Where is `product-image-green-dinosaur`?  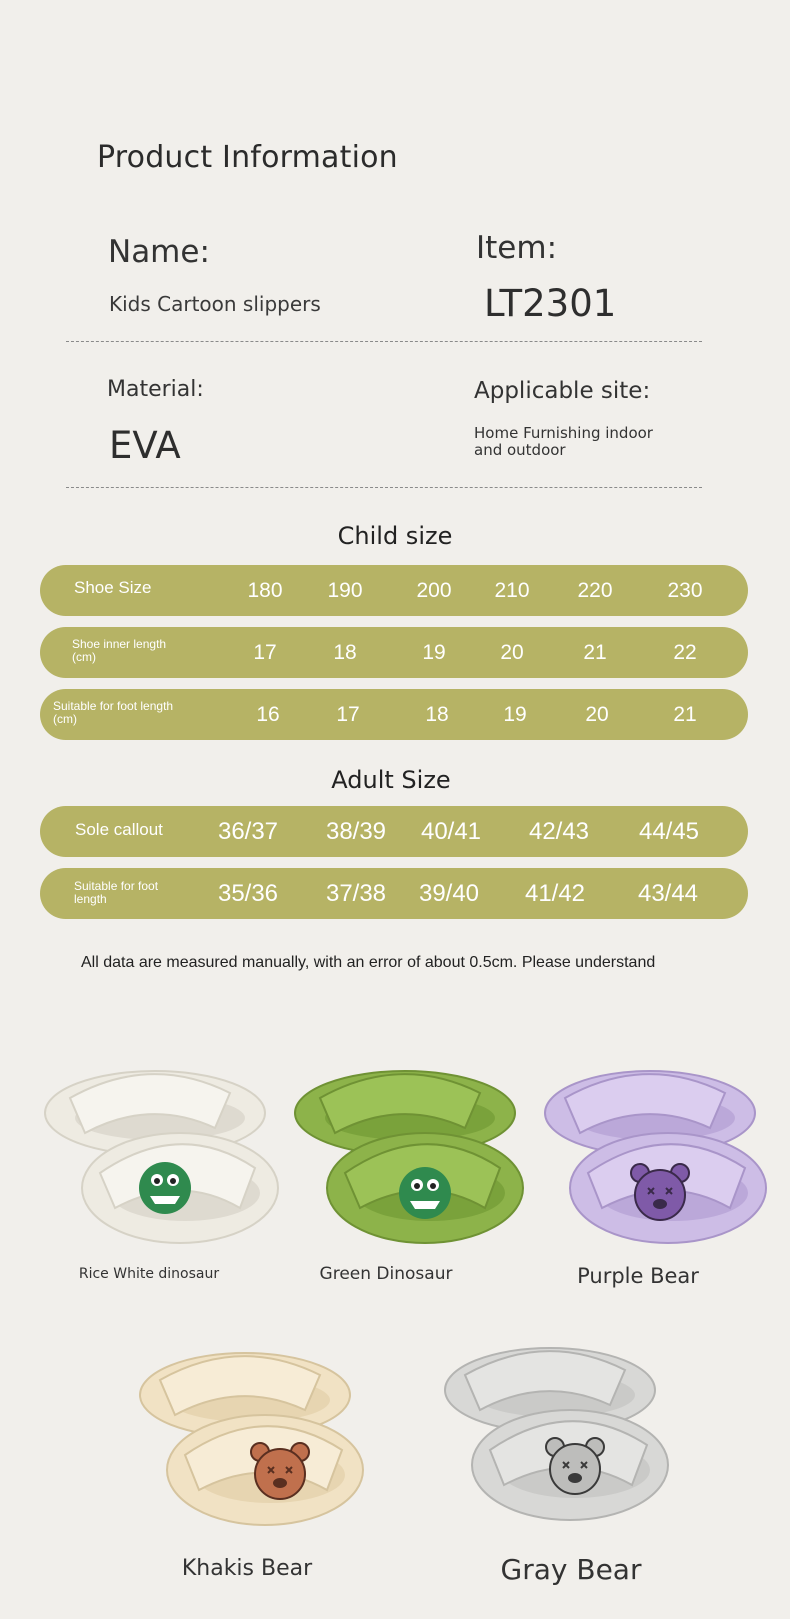
product-image-green-dinosaur is located at coordinates (410, 1155).